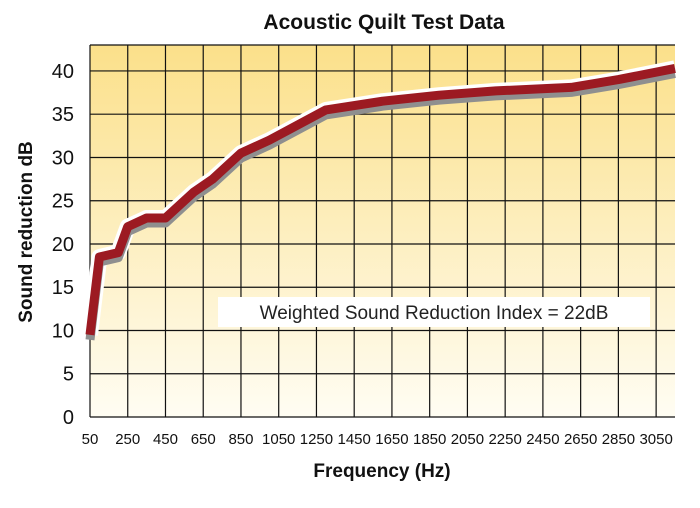 This screenshot has width=700, height=508. What do you see at coordinates (381, 471) in the screenshot?
I see `x-axis-label: Frequency (Hz)` at bounding box center [381, 471].